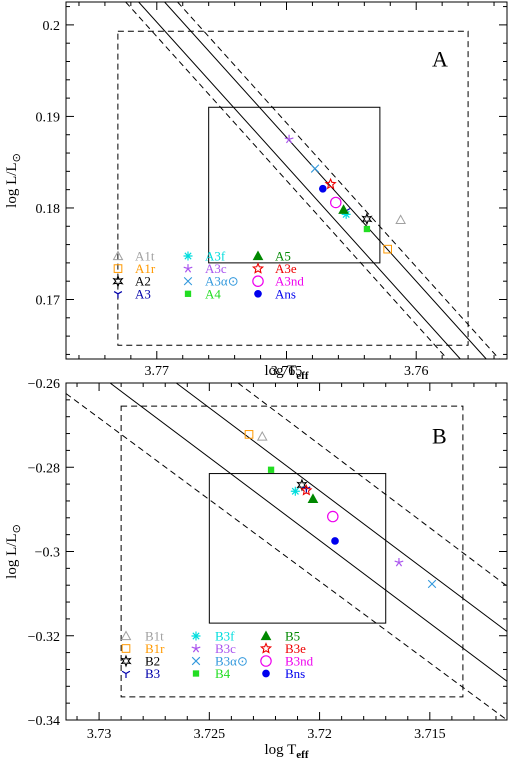  I want to click on y-axis-label-sun: ⊙, so click(17, 157).